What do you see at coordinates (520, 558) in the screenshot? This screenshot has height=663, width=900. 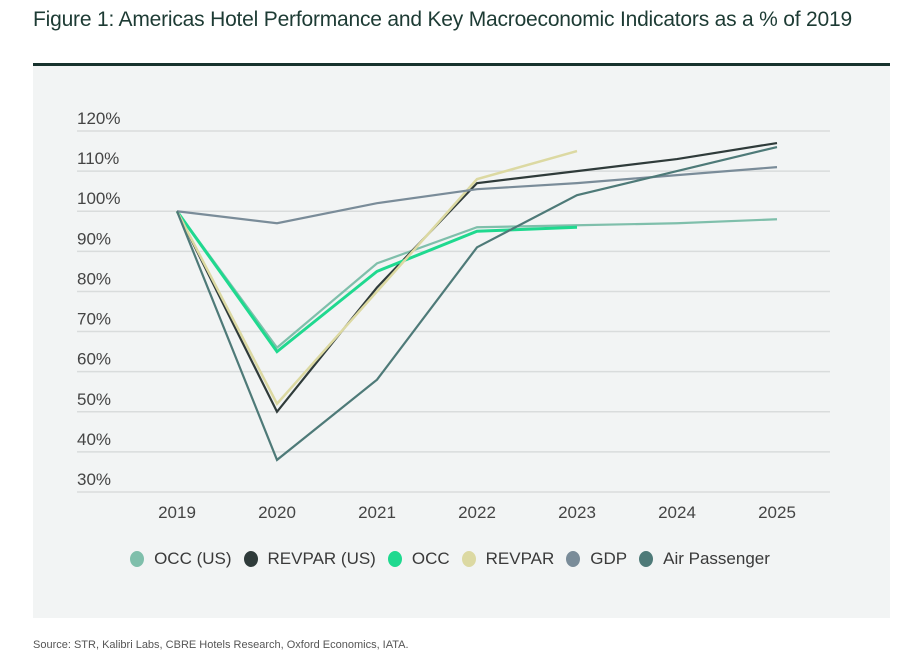 I see `legend-label: REVPAR` at bounding box center [520, 558].